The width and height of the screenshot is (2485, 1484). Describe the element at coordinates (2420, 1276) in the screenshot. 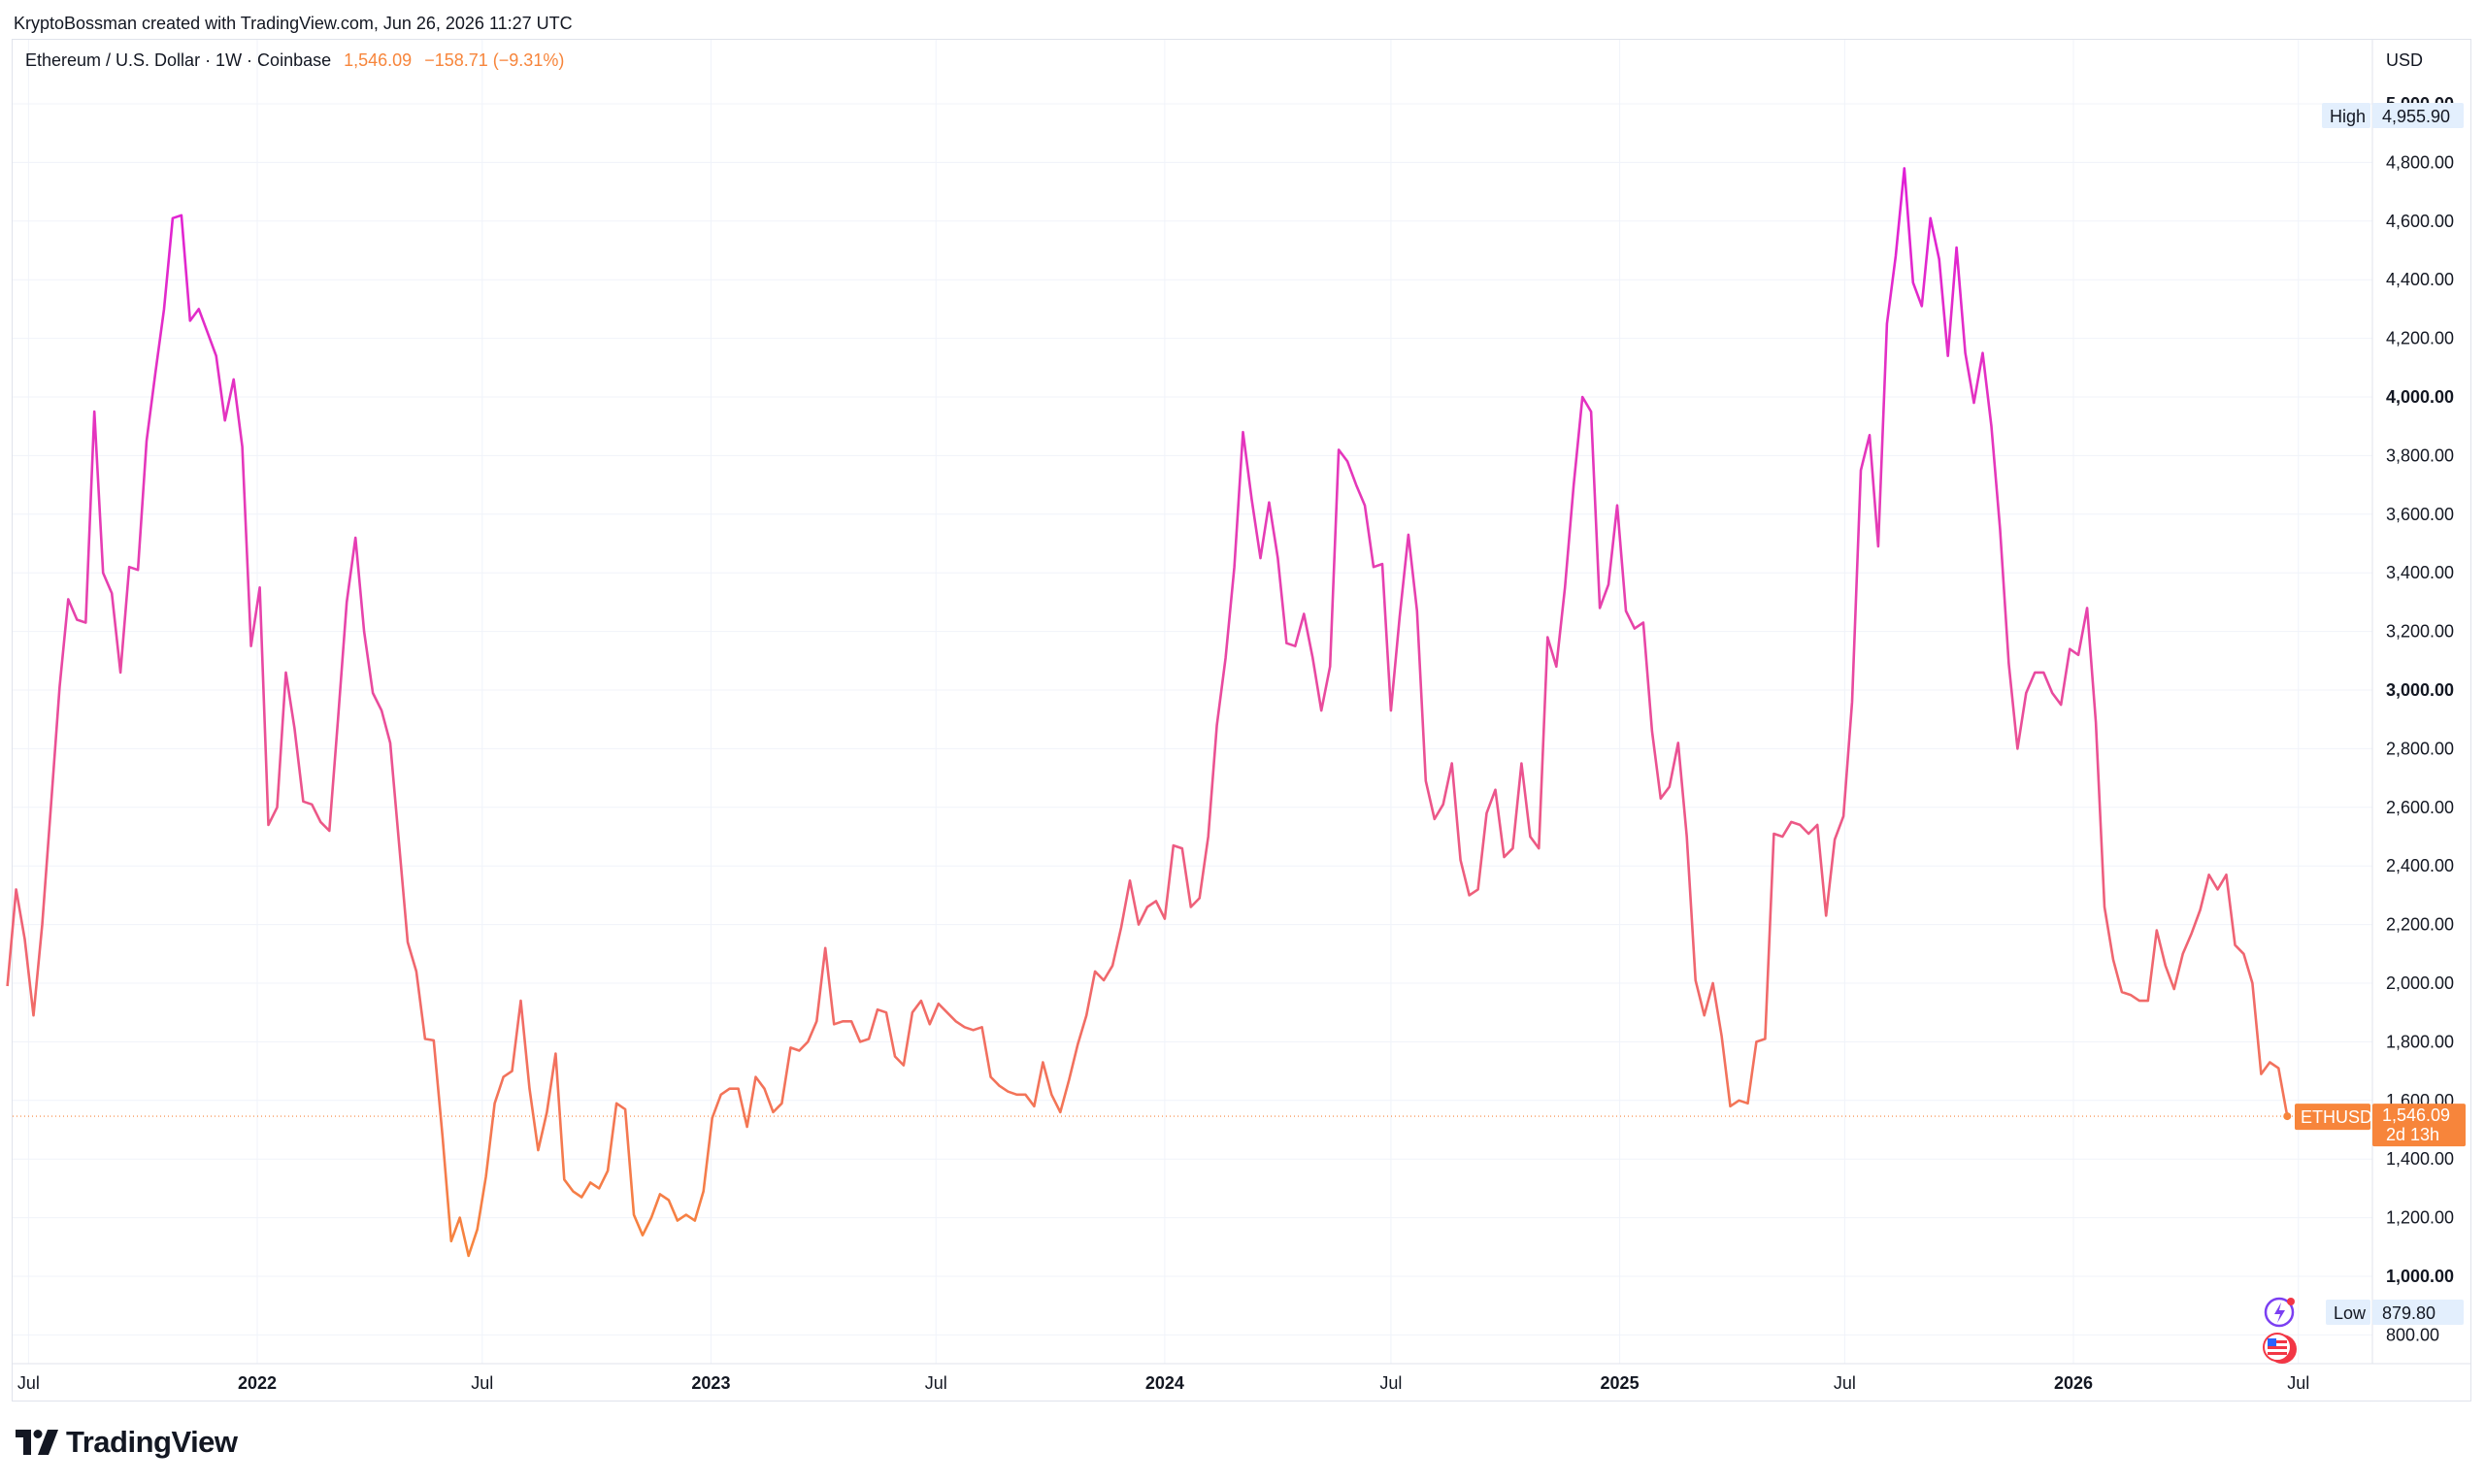

I see `y-tick-label: 1,000.00` at that location.